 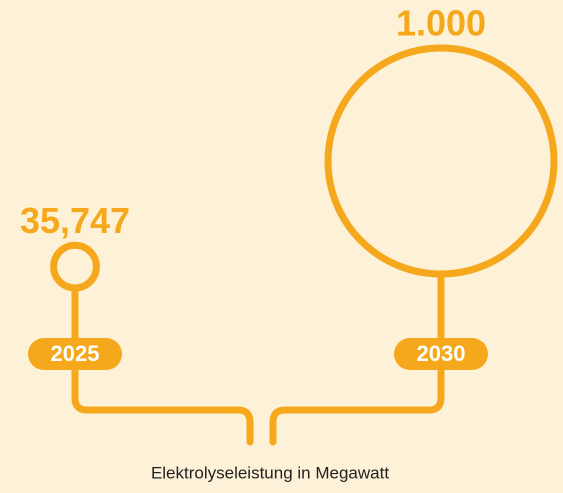 I want to click on x-tick-label: 2025, so click(x=75, y=353).